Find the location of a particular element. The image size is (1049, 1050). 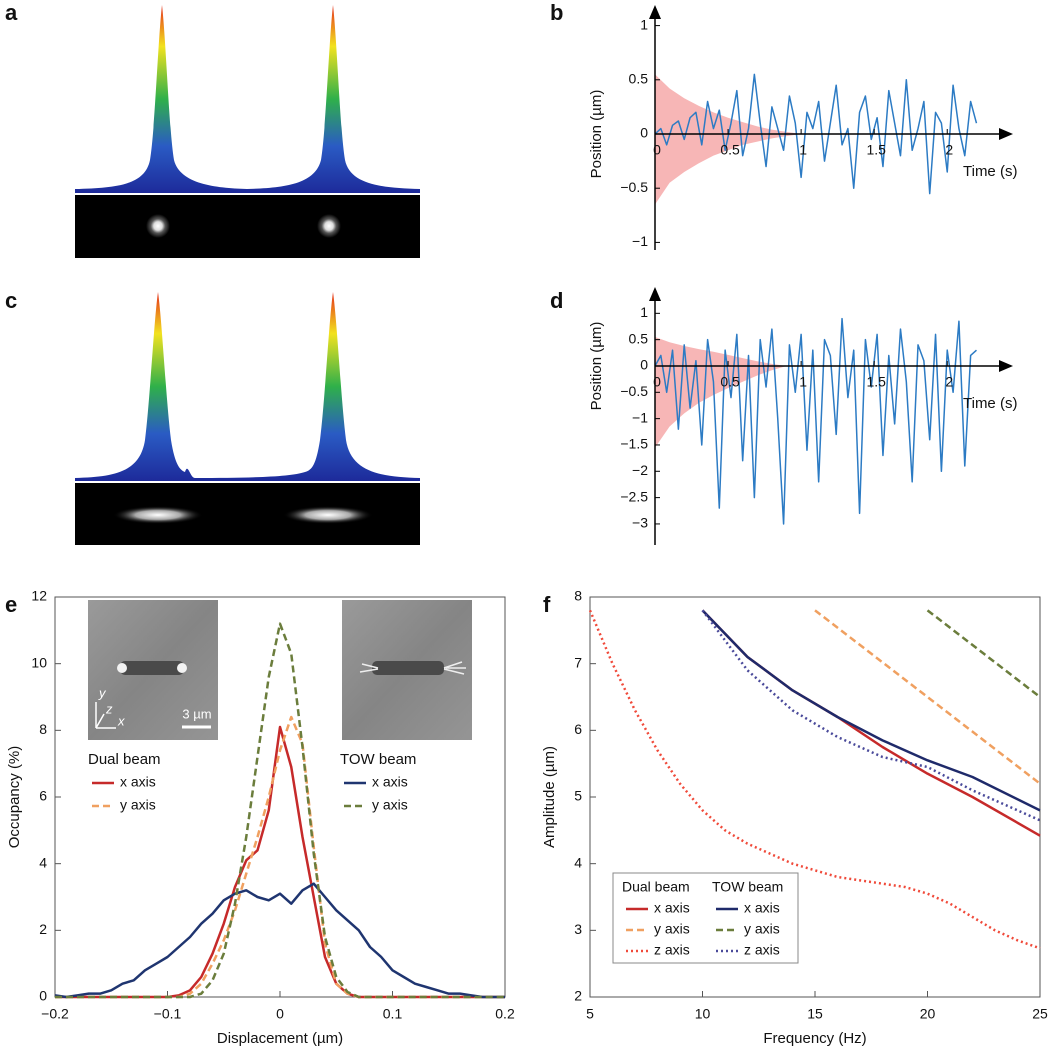

streaks is located at coordinates (412, 668).